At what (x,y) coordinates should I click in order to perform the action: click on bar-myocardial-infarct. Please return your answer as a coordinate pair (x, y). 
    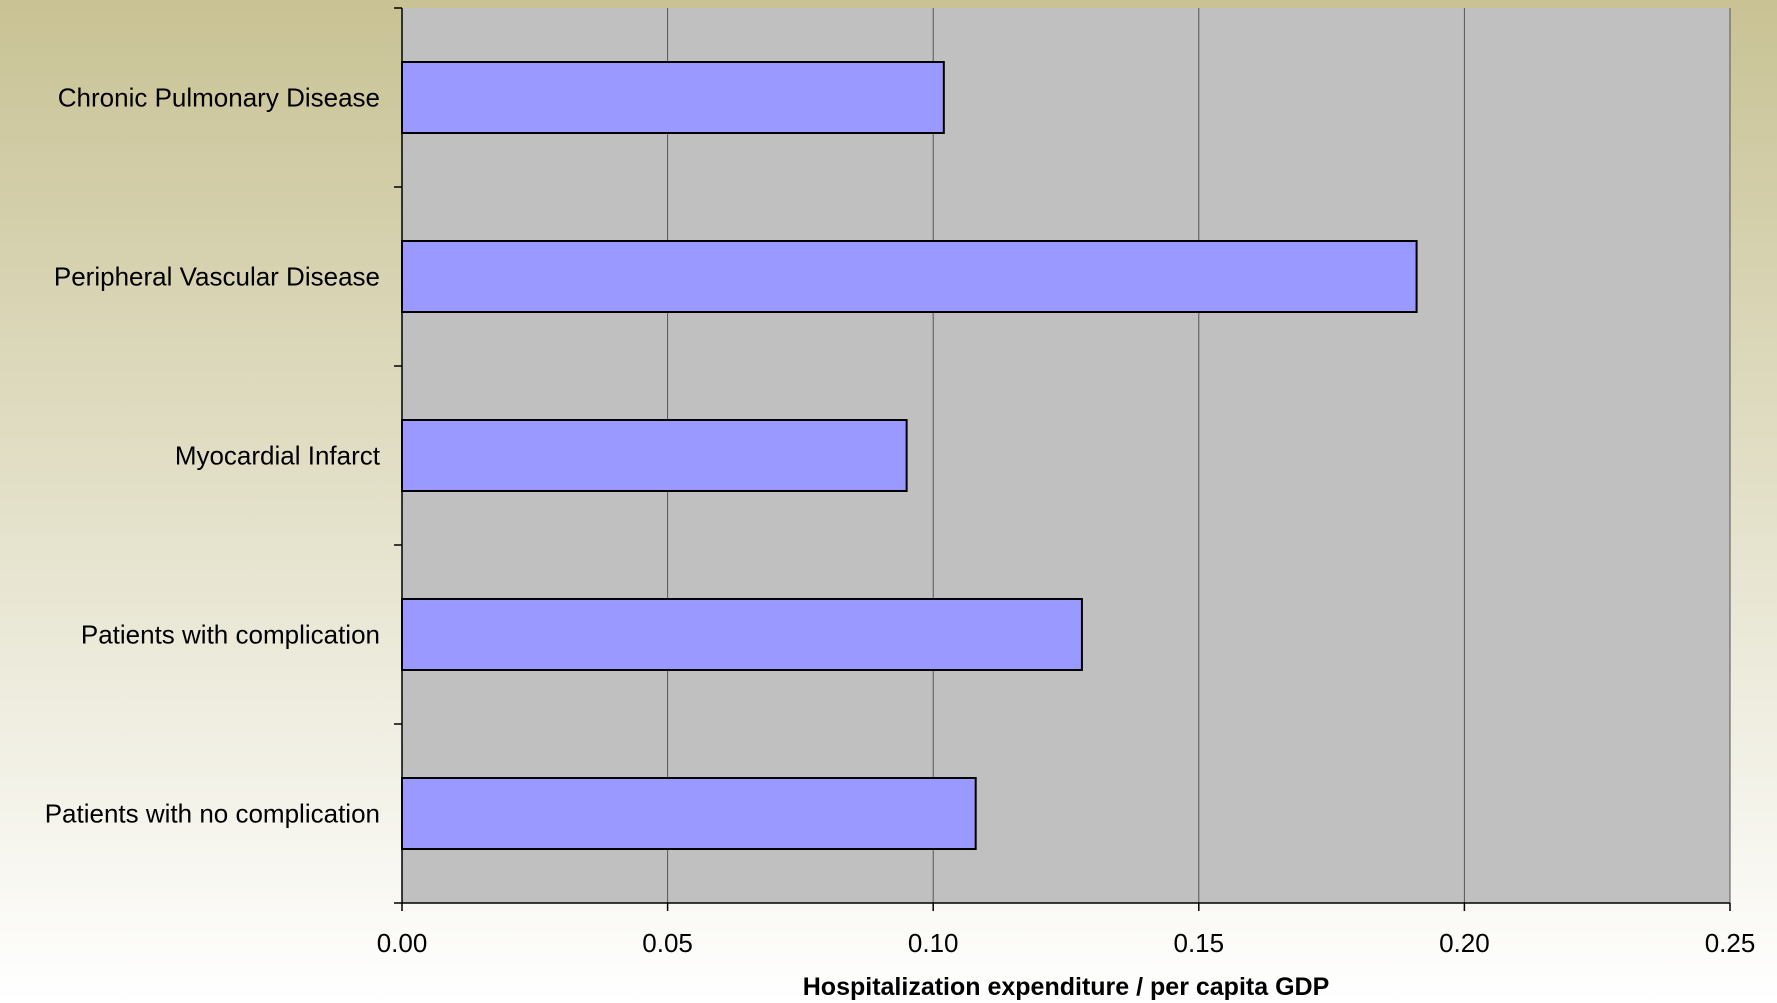
    Looking at the image, I should click on (654, 455).